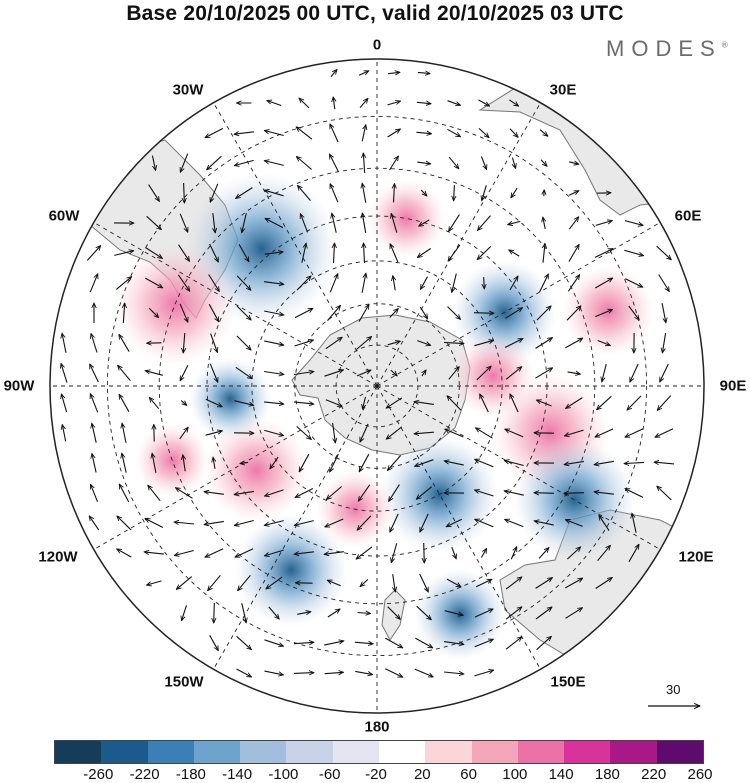  Describe the element at coordinates (696, 557) in the screenshot. I see `lon-label-120e: 120E` at that location.